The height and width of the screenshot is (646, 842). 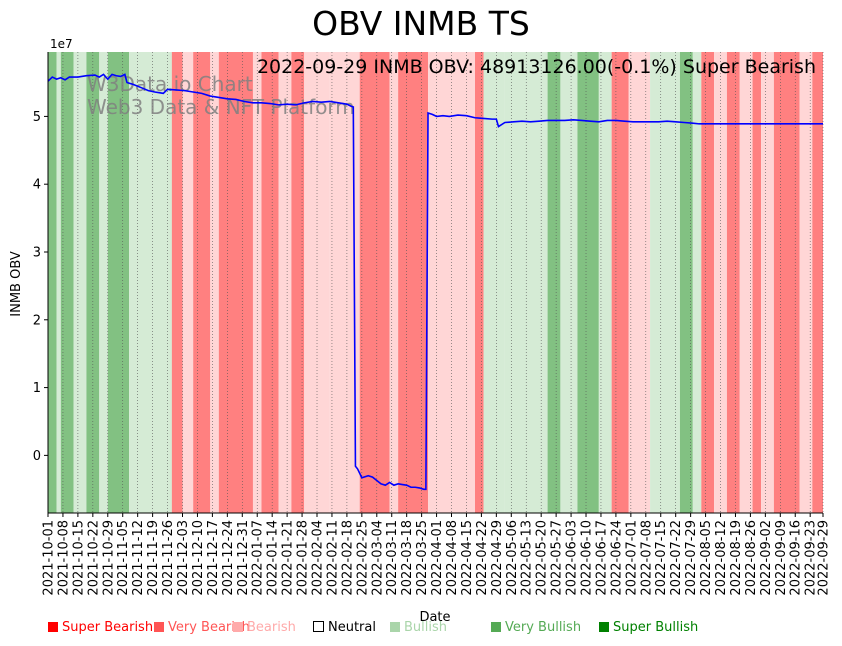 I want to click on x-tick-label-40: 2022-07-08, so click(x=646, y=558).